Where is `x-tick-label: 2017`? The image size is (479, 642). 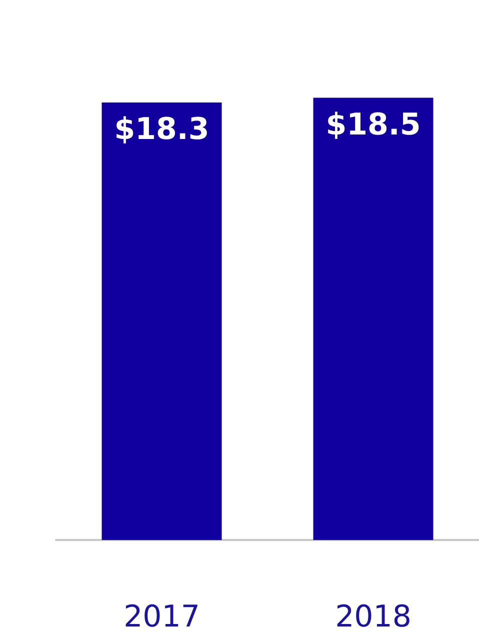 x-tick-label: 2017 is located at coordinates (162, 617).